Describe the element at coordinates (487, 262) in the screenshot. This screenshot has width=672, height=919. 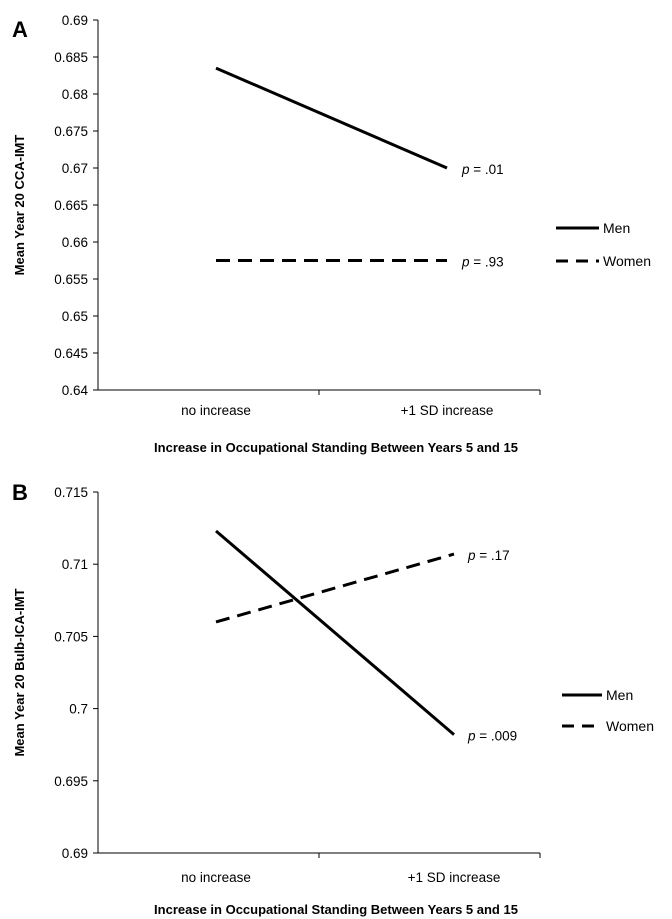
I see `p-value: = .93` at that location.